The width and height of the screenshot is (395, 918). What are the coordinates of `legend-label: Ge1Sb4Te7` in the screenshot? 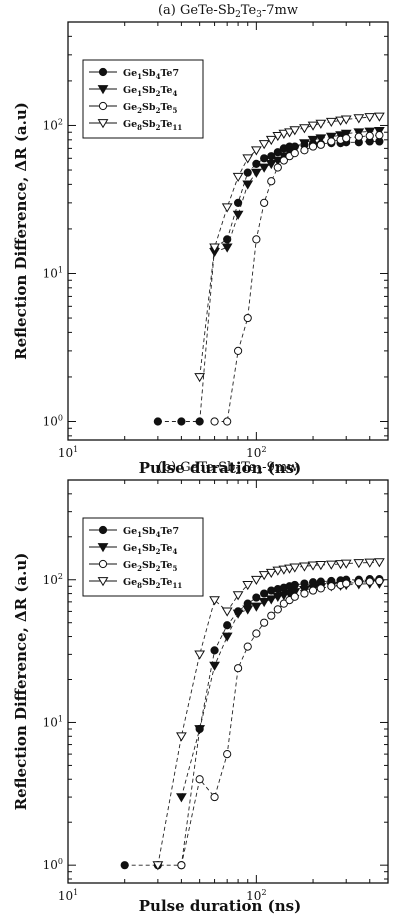 It's located at (151, 74).